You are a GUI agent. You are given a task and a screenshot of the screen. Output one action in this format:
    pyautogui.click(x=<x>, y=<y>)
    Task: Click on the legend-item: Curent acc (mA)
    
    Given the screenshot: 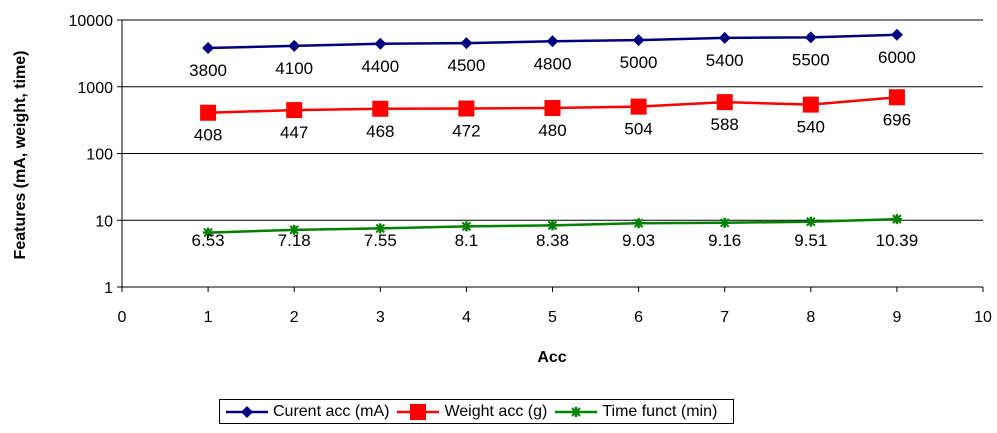 What is the action you would take?
    pyautogui.click(x=306, y=412)
    